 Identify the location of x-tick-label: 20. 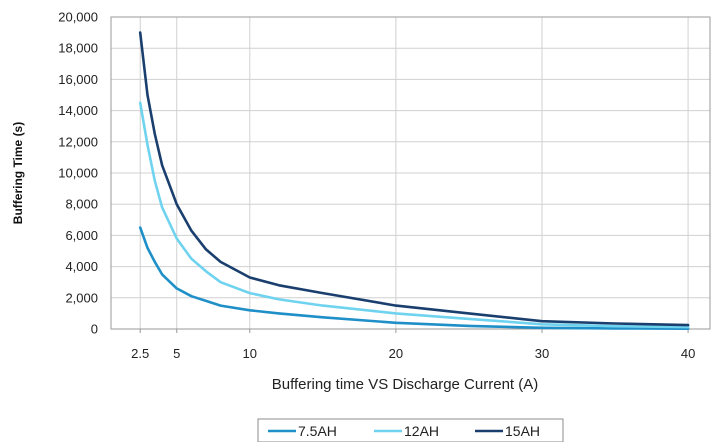
(396, 353).